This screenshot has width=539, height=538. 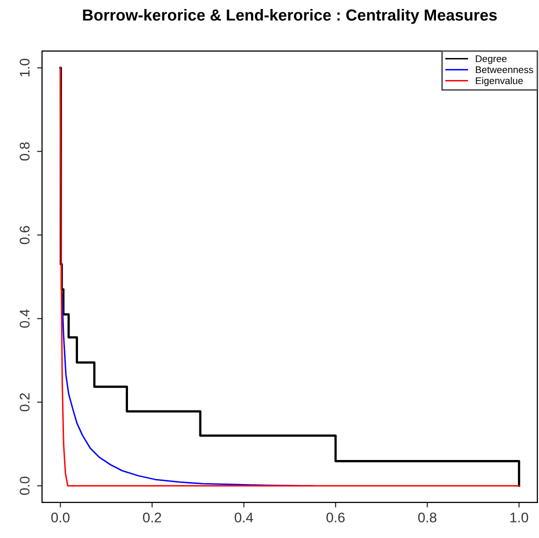 What do you see at coordinates (25, 318) in the screenshot?
I see `y-tick-label: 0.4` at bounding box center [25, 318].